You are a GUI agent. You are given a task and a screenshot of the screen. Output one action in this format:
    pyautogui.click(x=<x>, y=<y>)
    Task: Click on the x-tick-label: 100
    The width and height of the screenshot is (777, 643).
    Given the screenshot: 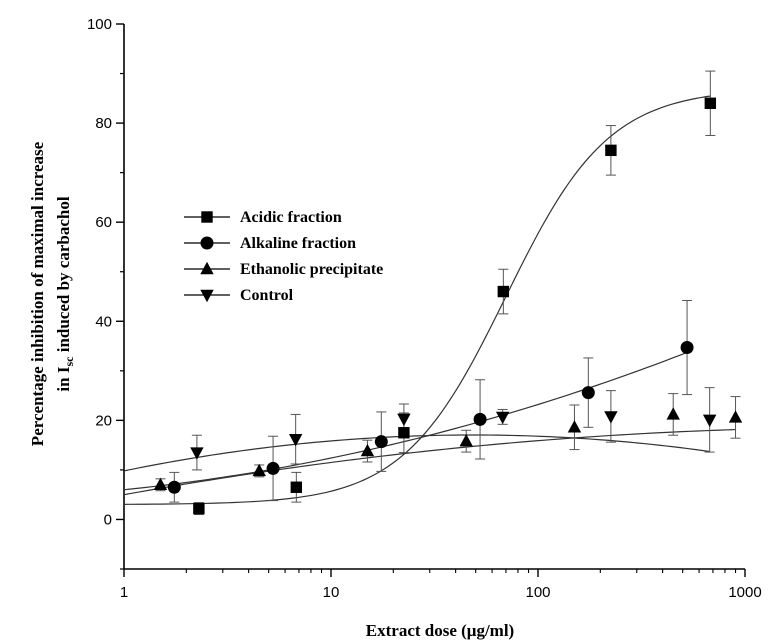 What is the action you would take?
    pyautogui.click(x=537, y=592)
    